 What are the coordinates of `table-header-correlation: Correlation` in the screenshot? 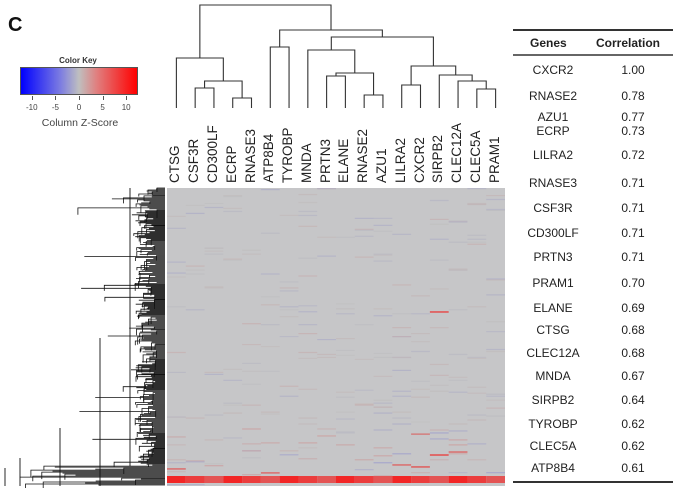 It's located at (628, 43).